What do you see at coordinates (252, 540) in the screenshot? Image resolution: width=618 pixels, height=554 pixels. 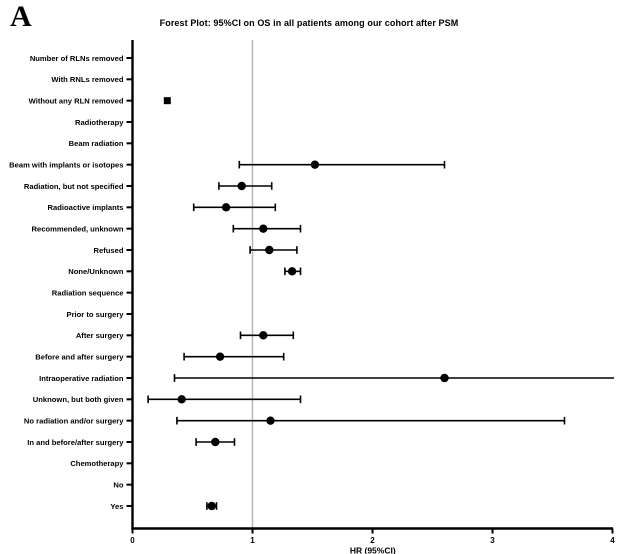 I see `x-tick-label: 1` at bounding box center [252, 540].